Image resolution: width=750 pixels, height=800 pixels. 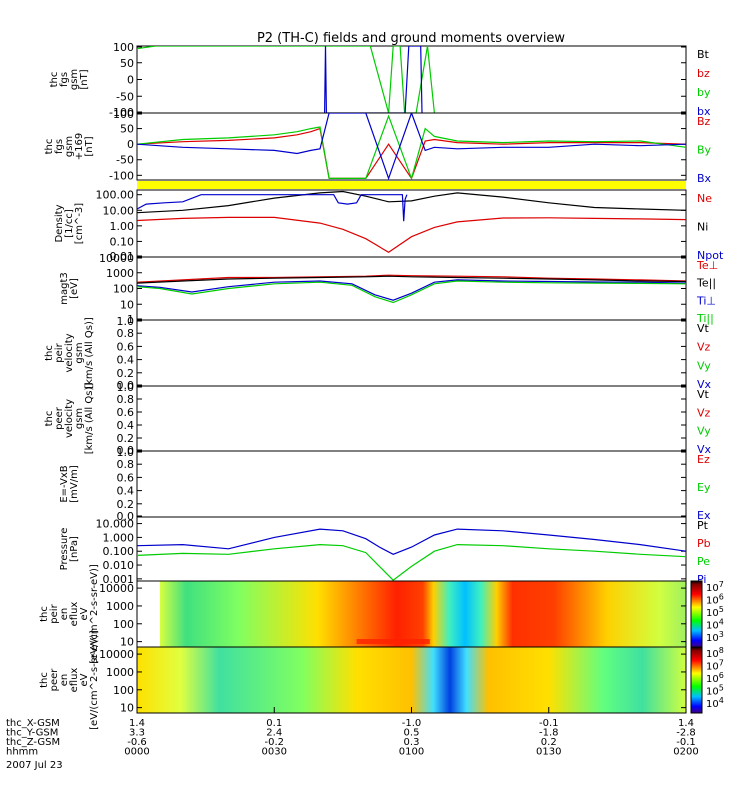 What do you see at coordinates (411, 153) in the screenshot?
I see `series-line-Bz` at bounding box center [411, 153].